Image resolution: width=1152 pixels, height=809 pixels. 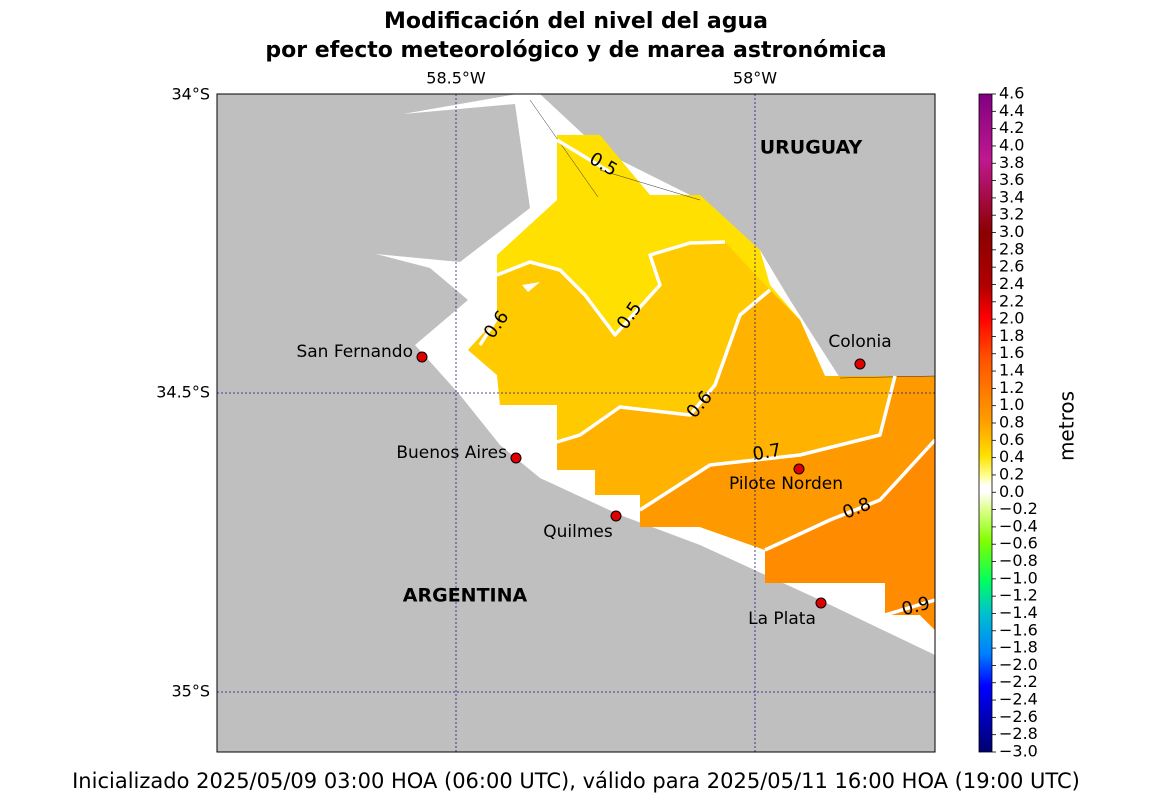 I want to click on colorbar-tick-label: 3.4, so click(x=1011, y=196).